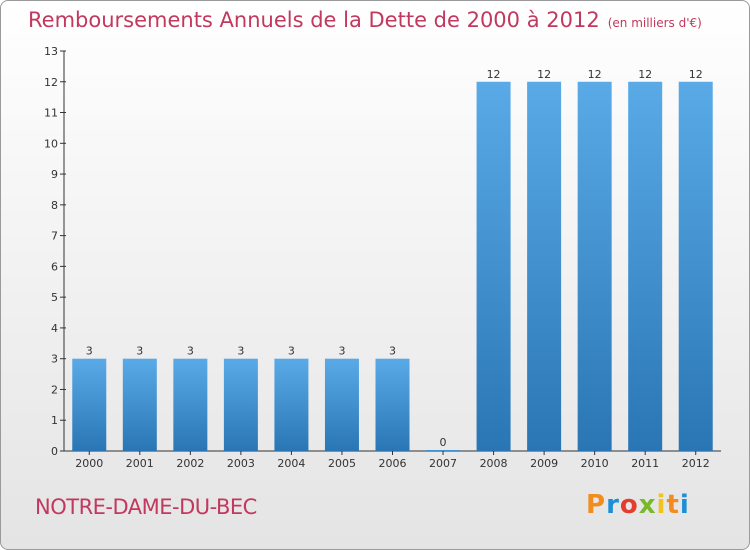 This screenshot has height=550, width=750. Describe the element at coordinates (673, 505) in the screenshot. I see `logo-letter: t` at that location.